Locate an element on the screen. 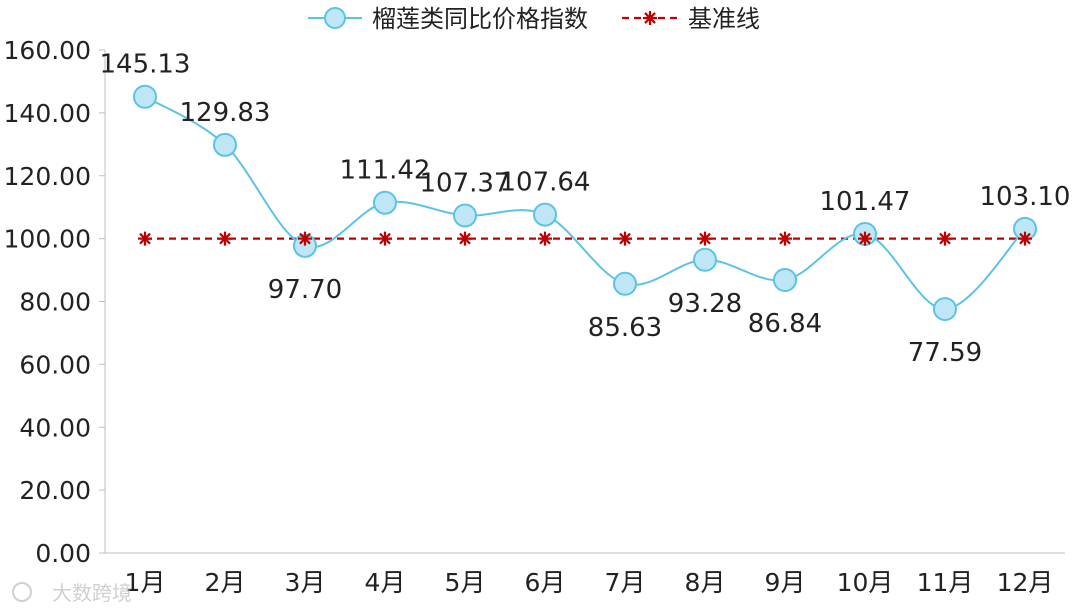 The width and height of the screenshot is (1080, 612). data-label: 129.83 is located at coordinates (225, 113).